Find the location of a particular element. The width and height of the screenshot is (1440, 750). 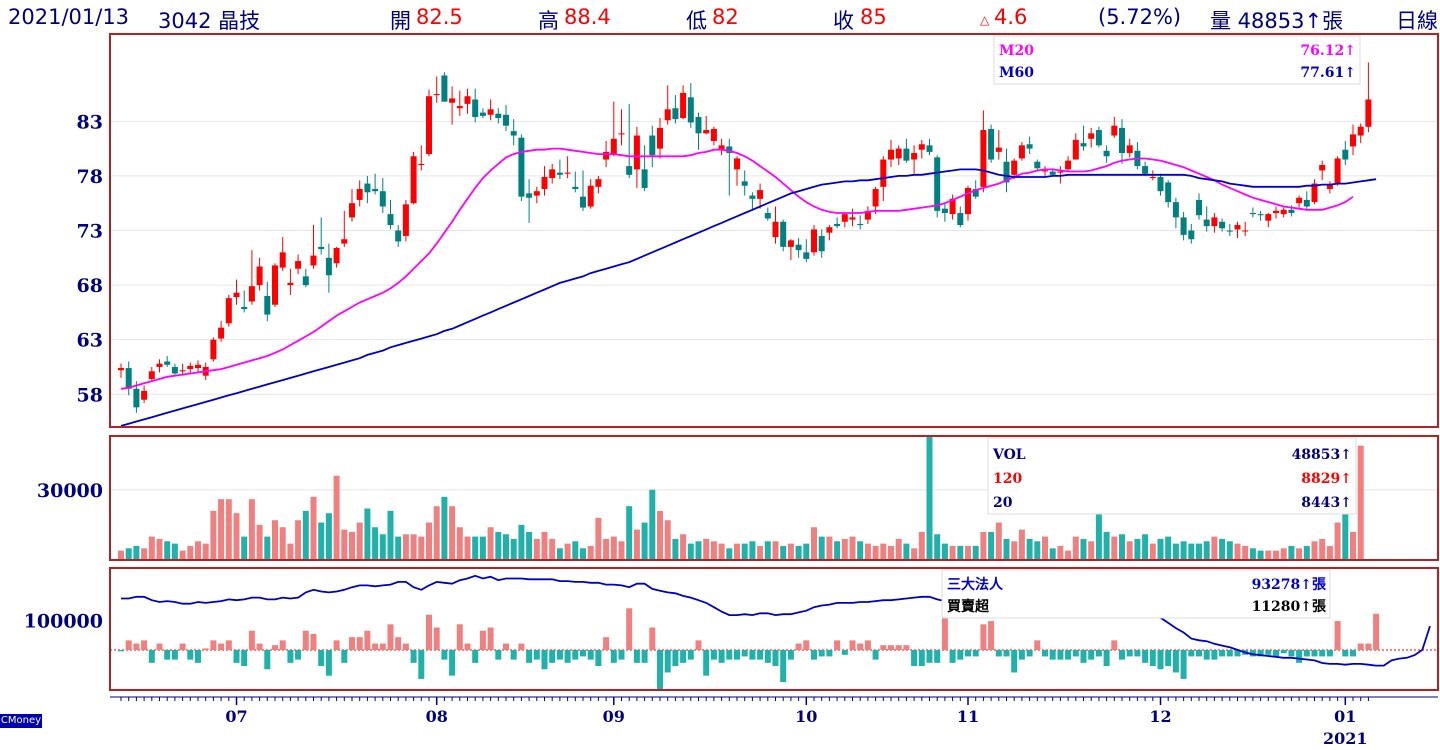

institutional-axis-tick-label: 100000 is located at coordinates (63, 621).